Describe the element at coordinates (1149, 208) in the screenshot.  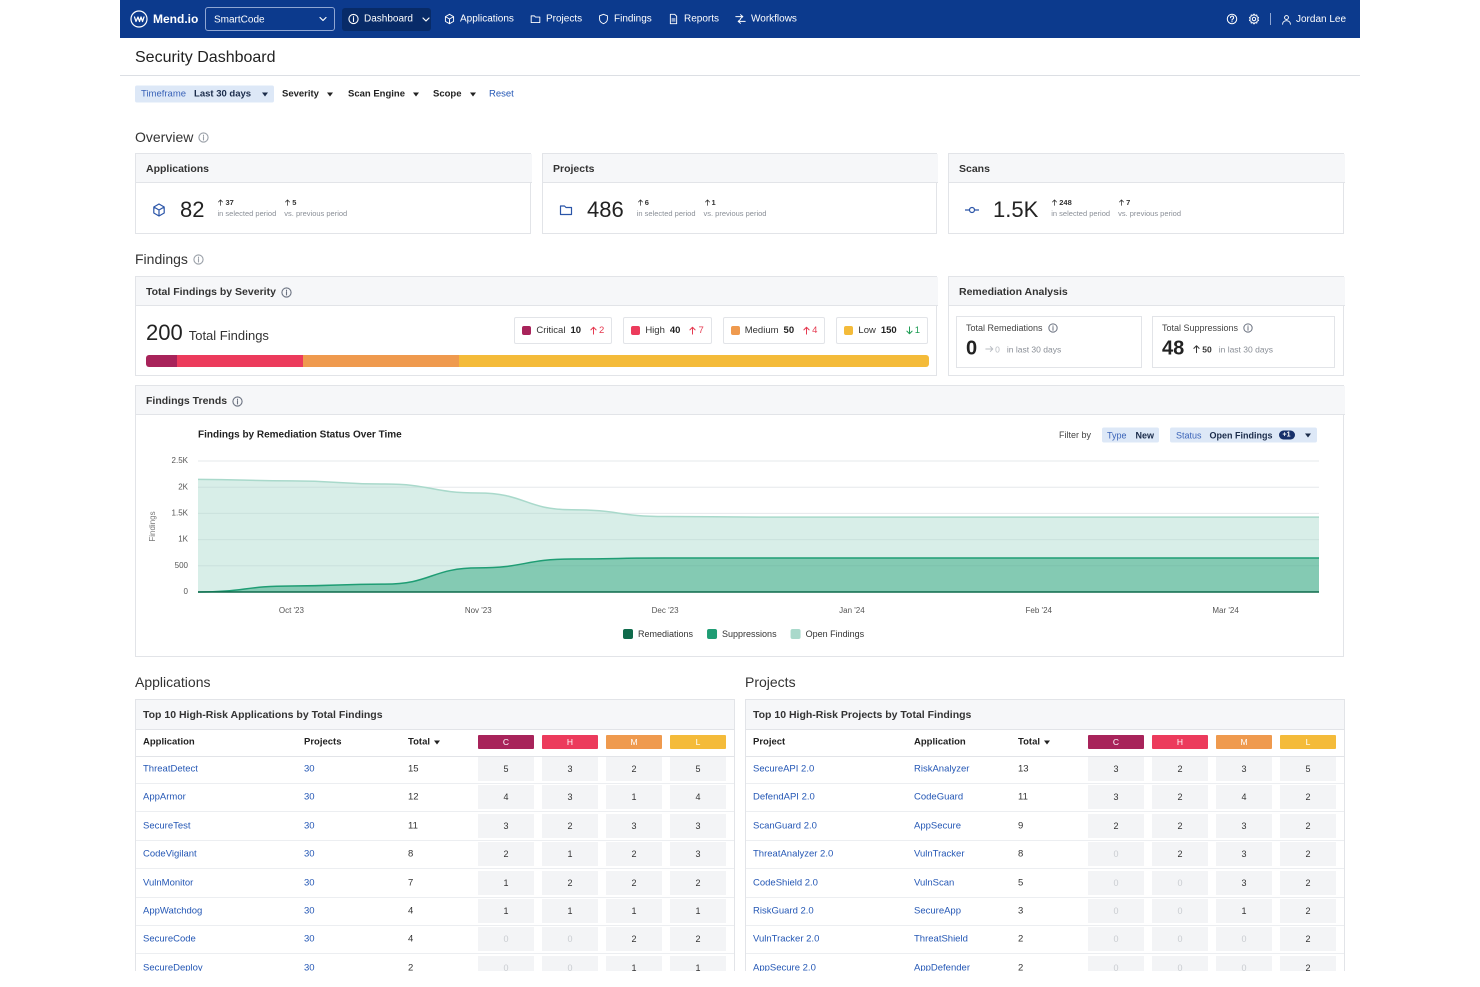
I see `delta: 7 vs. previous period` at that location.